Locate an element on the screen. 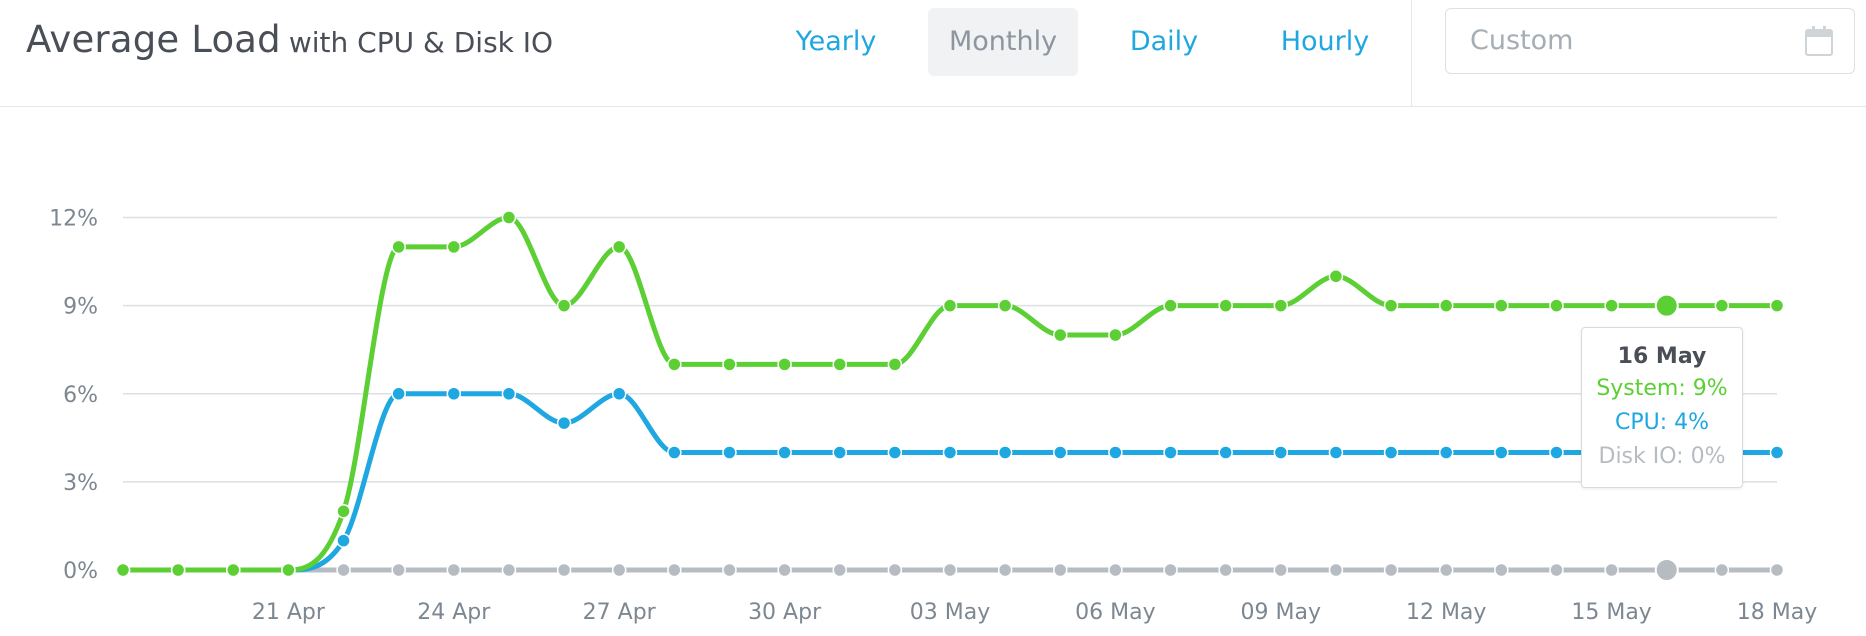 The height and width of the screenshot is (636, 1866). custom-date-placeholder: Custom is located at coordinates (1522, 40).